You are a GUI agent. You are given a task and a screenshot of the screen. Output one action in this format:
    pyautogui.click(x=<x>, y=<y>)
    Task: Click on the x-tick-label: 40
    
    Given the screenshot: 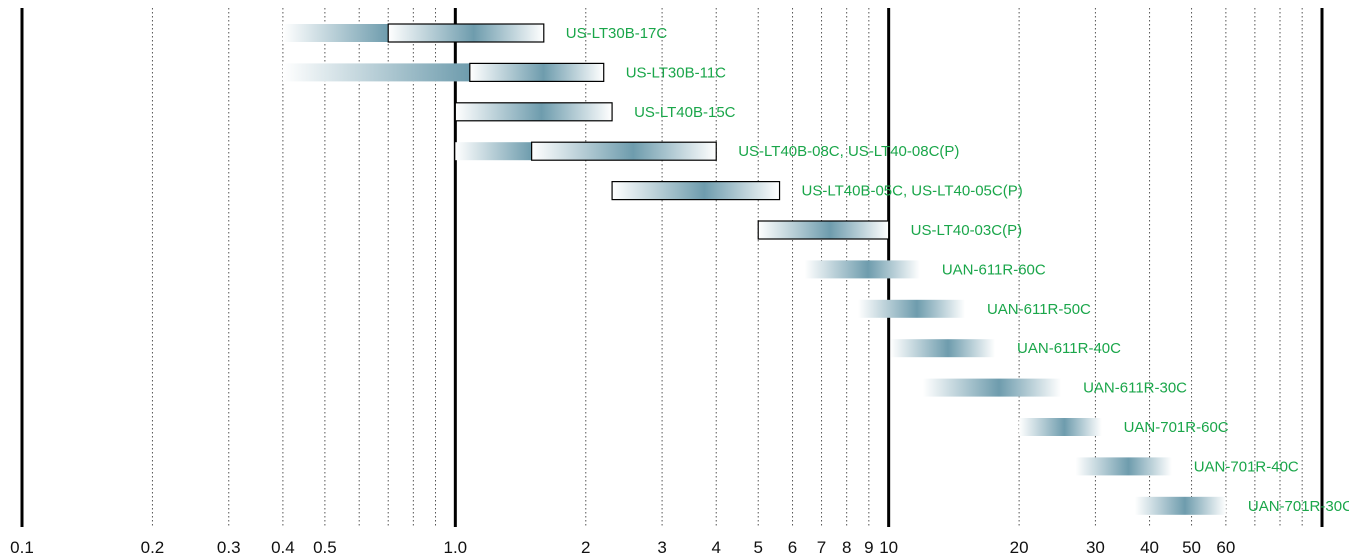 What is the action you would take?
    pyautogui.click(x=1149, y=547)
    